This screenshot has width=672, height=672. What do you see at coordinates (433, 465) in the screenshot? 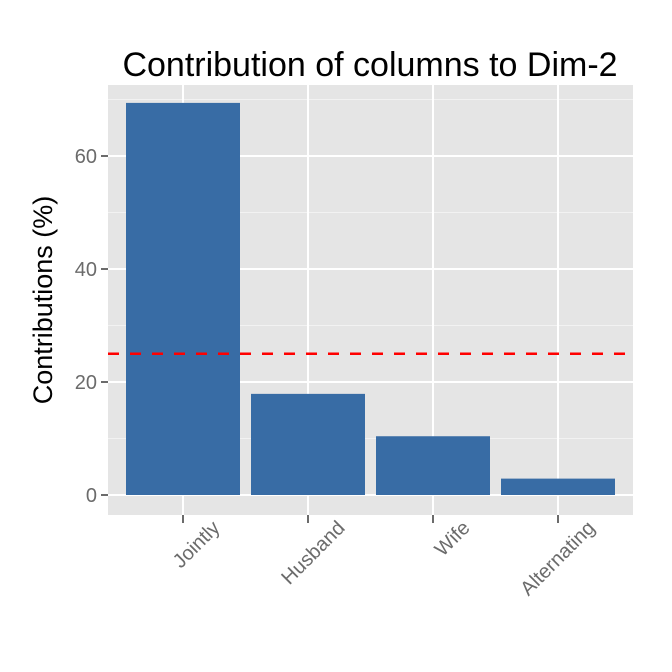
I see `bar-wife` at bounding box center [433, 465].